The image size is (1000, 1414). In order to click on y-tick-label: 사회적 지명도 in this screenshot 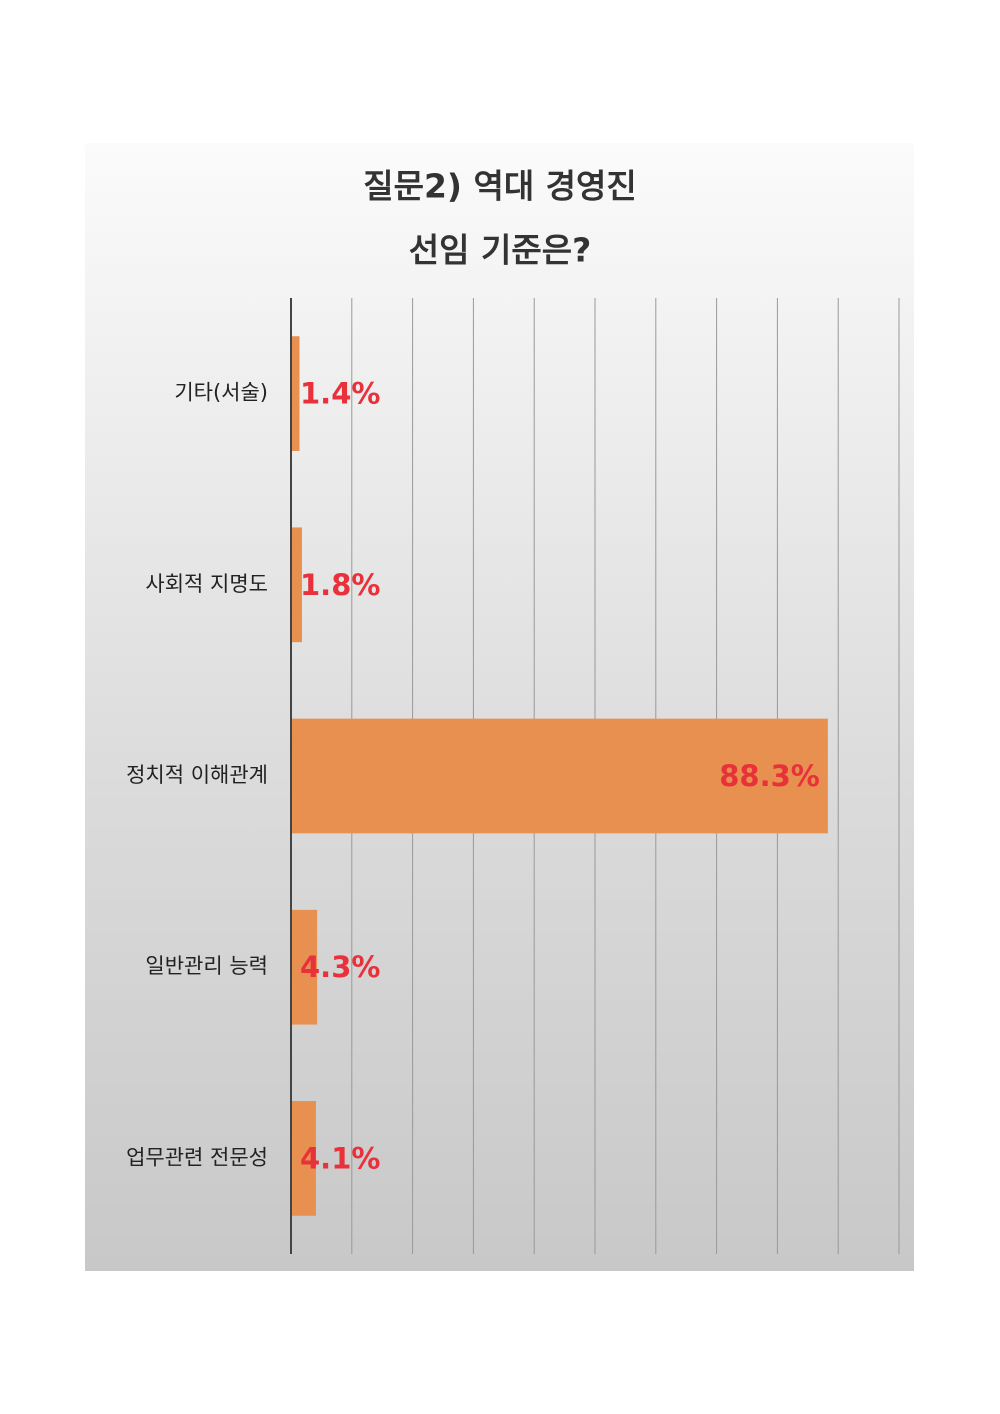, I will do `click(206, 584)`.